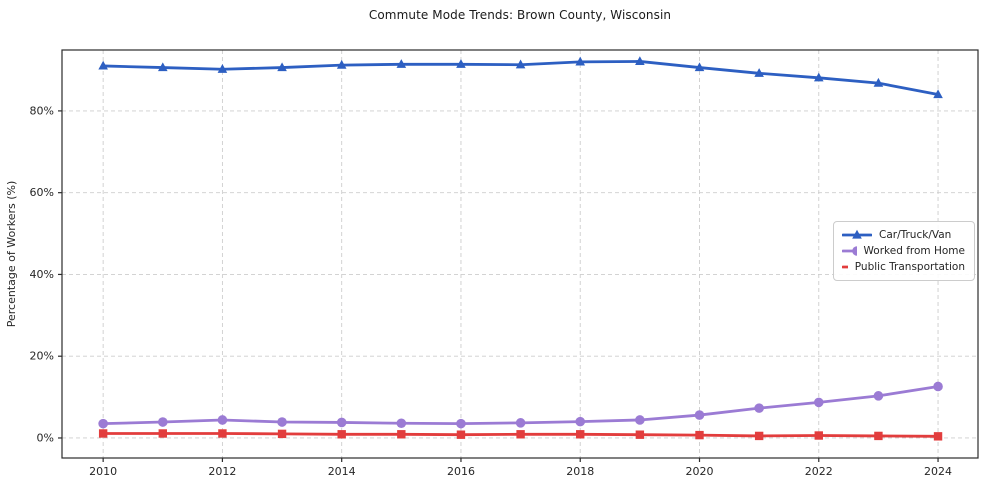 The height and width of the screenshot is (490, 990). What do you see at coordinates (342, 471) in the screenshot?
I see `x-tick-label: 2014` at bounding box center [342, 471].